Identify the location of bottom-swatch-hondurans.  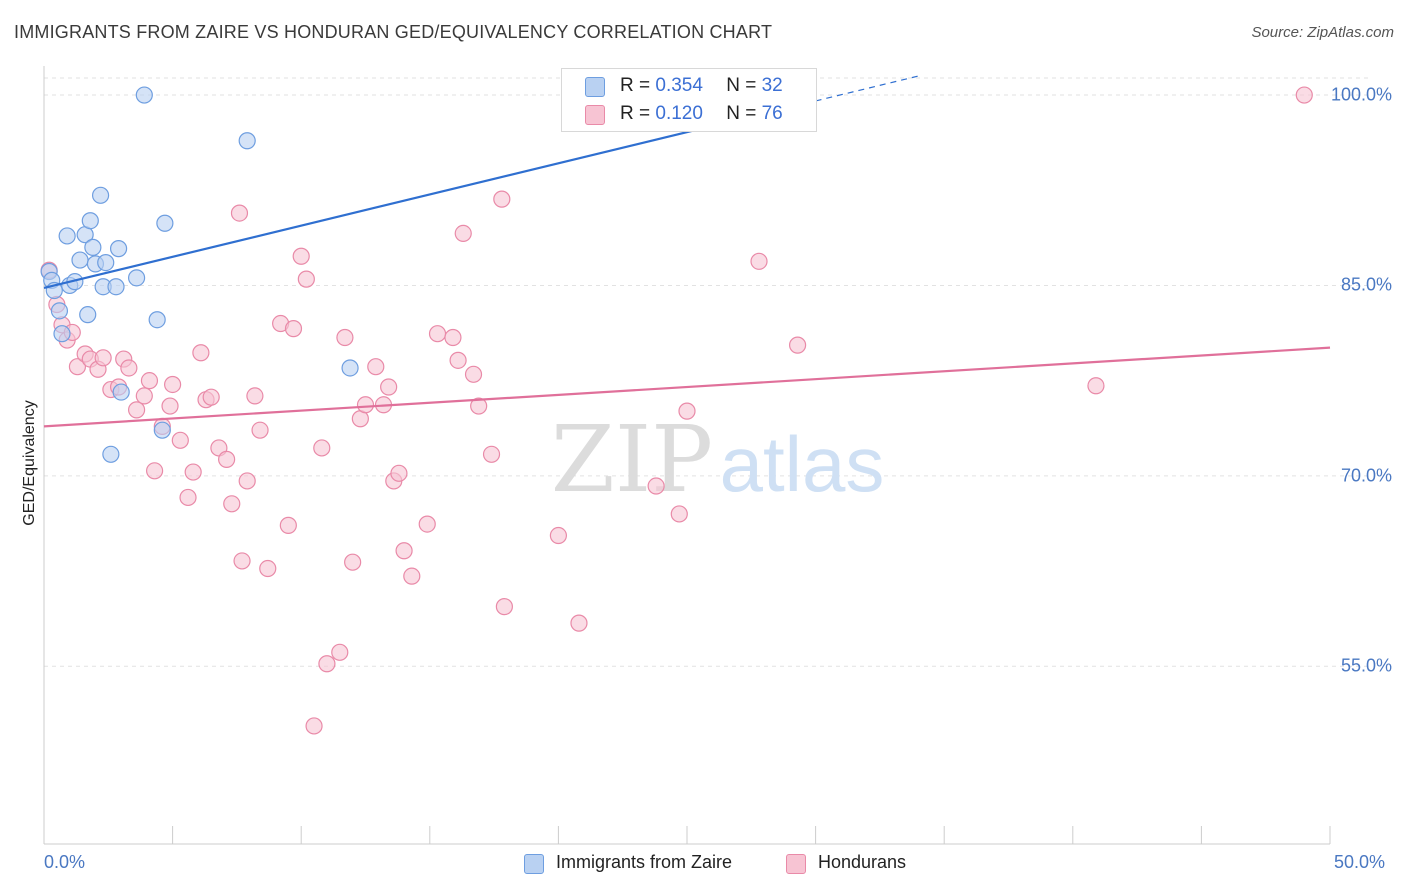
(796, 864).